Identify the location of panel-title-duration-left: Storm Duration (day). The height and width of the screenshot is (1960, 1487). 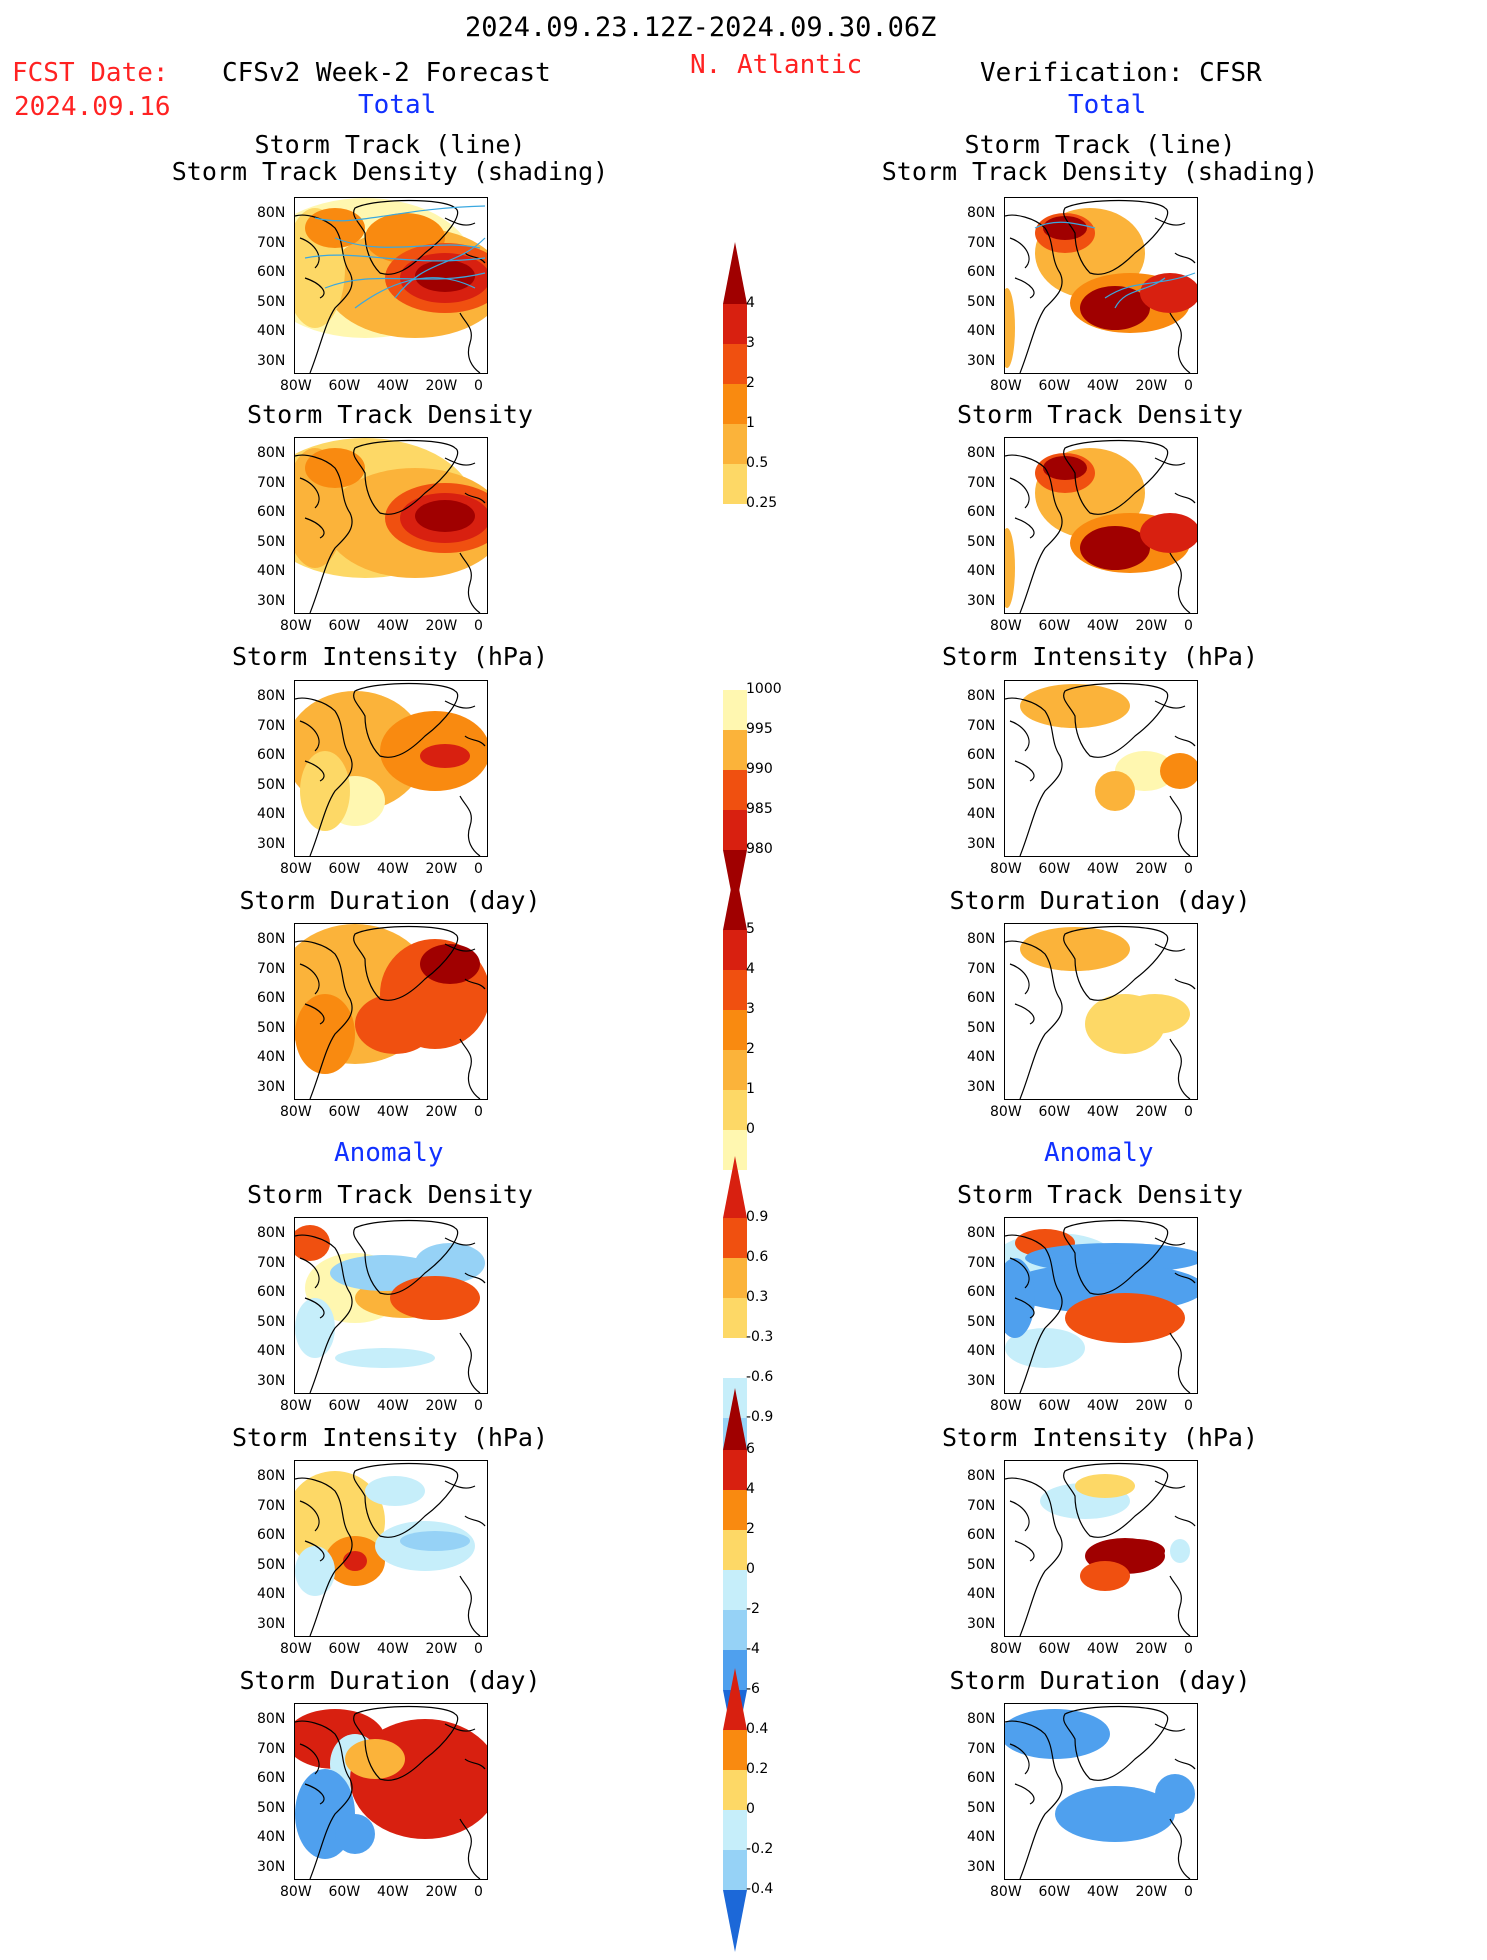
(390, 900).